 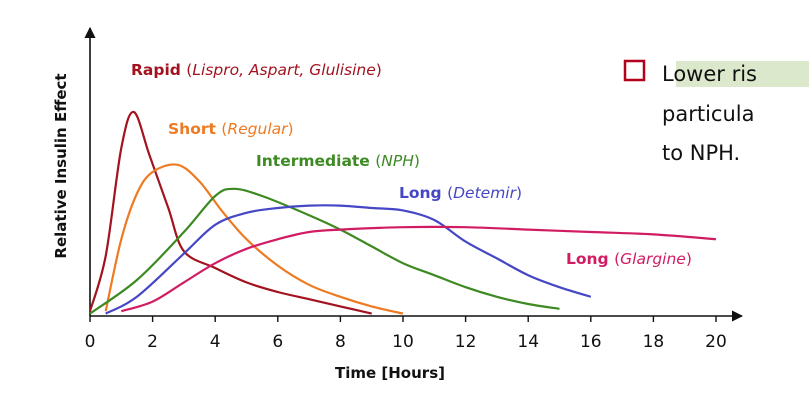 I want to click on checkbox-bullet-icon, so click(x=634, y=70).